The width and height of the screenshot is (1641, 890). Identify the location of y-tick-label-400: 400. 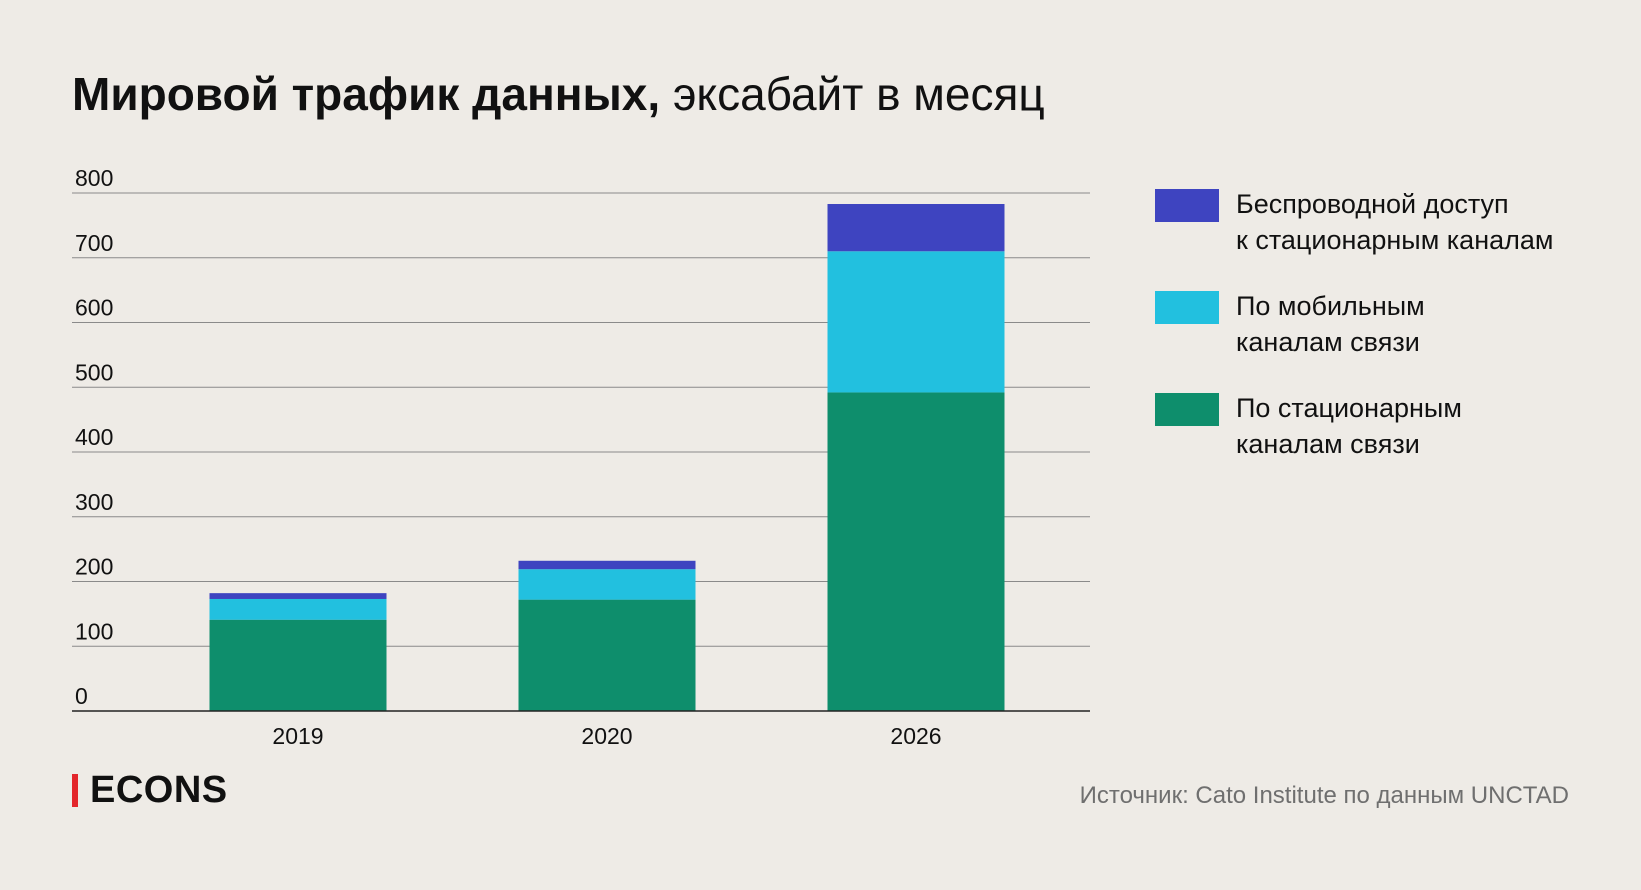
(94, 437).